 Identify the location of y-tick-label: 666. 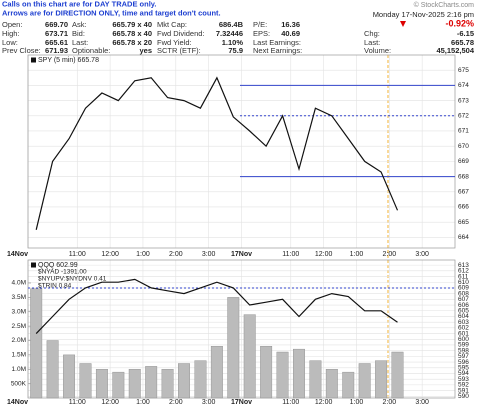
(463, 207).